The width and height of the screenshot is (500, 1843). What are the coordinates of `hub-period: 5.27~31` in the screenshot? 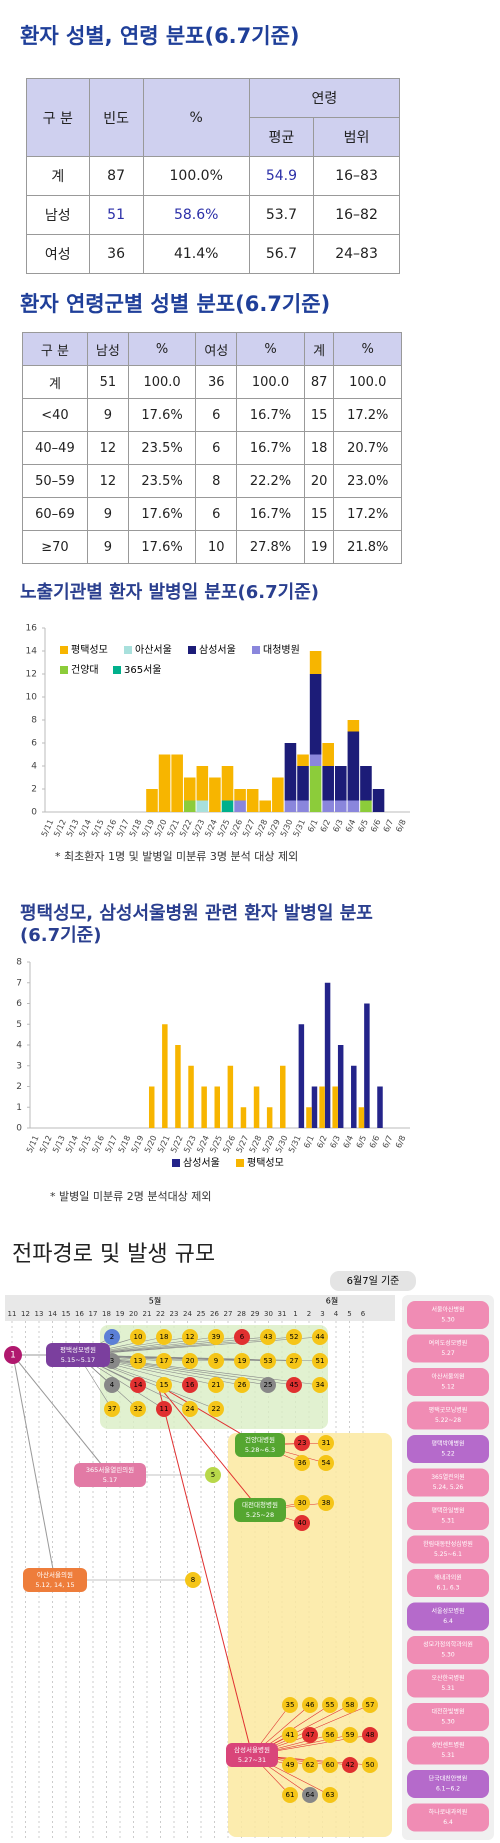 It's located at (252, 1760).